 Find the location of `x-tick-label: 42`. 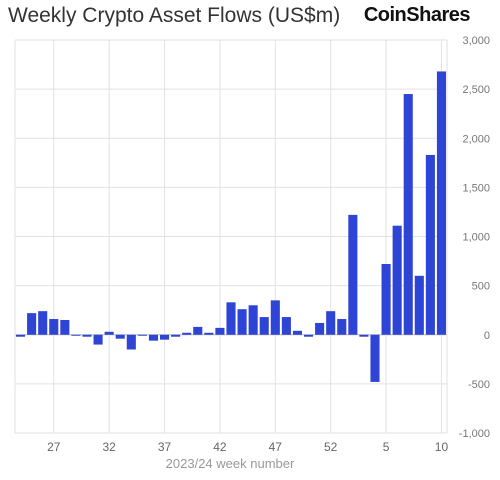

x-tick-label: 42 is located at coordinates (220, 447).